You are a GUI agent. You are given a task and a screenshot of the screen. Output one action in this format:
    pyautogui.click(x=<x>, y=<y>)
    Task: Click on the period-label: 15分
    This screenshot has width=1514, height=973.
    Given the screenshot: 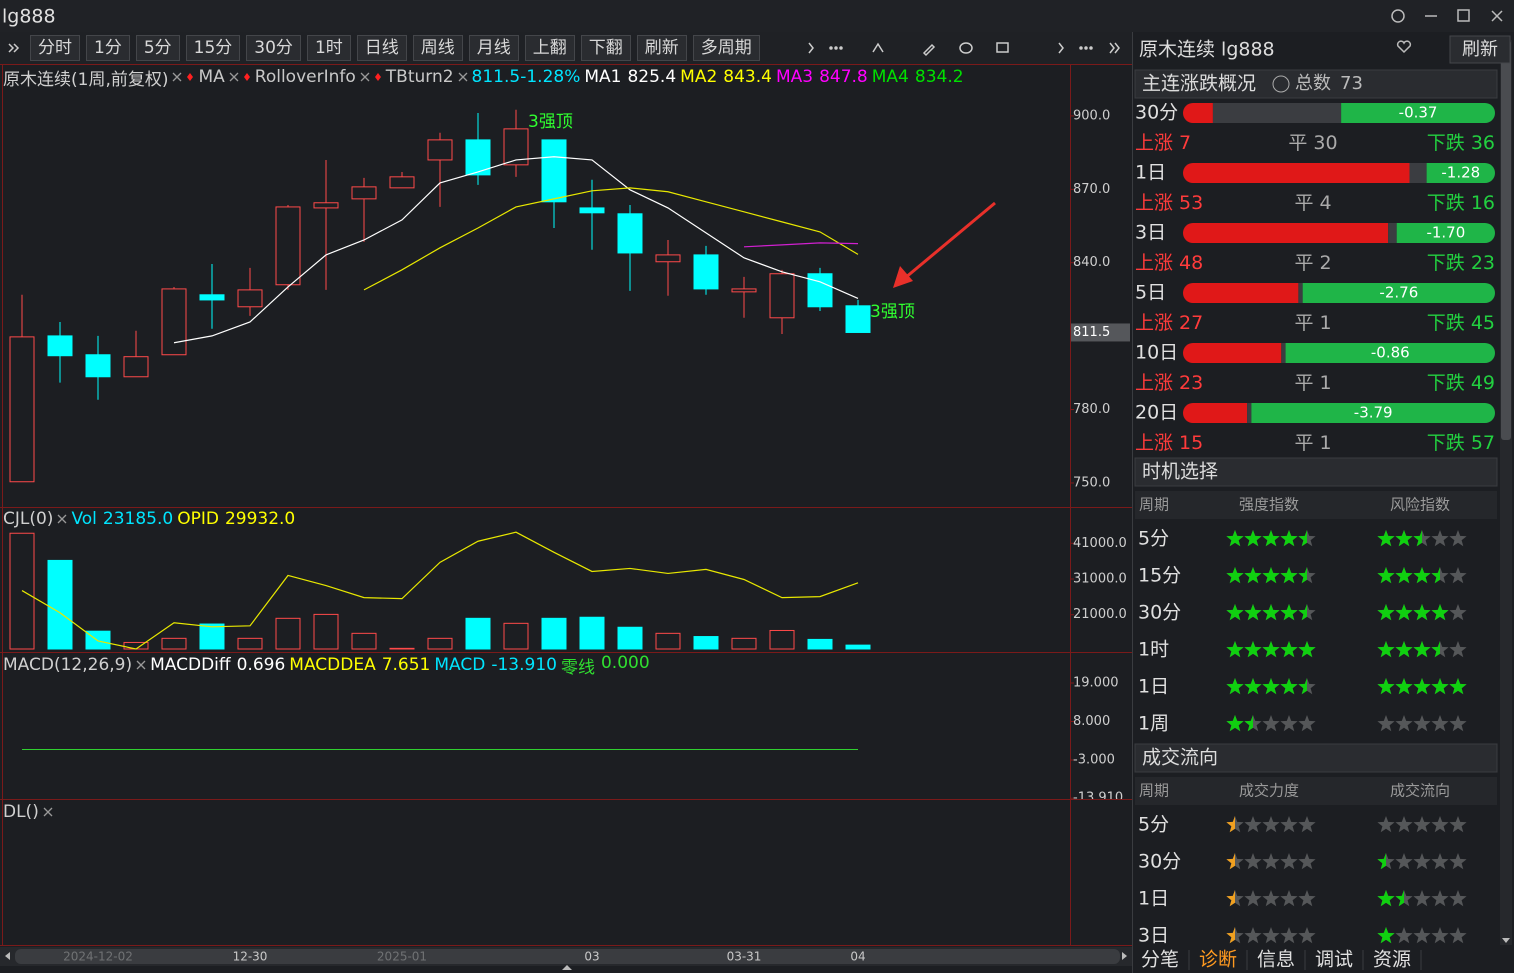 What is the action you would take?
    pyautogui.click(x=1159, y=576)
    